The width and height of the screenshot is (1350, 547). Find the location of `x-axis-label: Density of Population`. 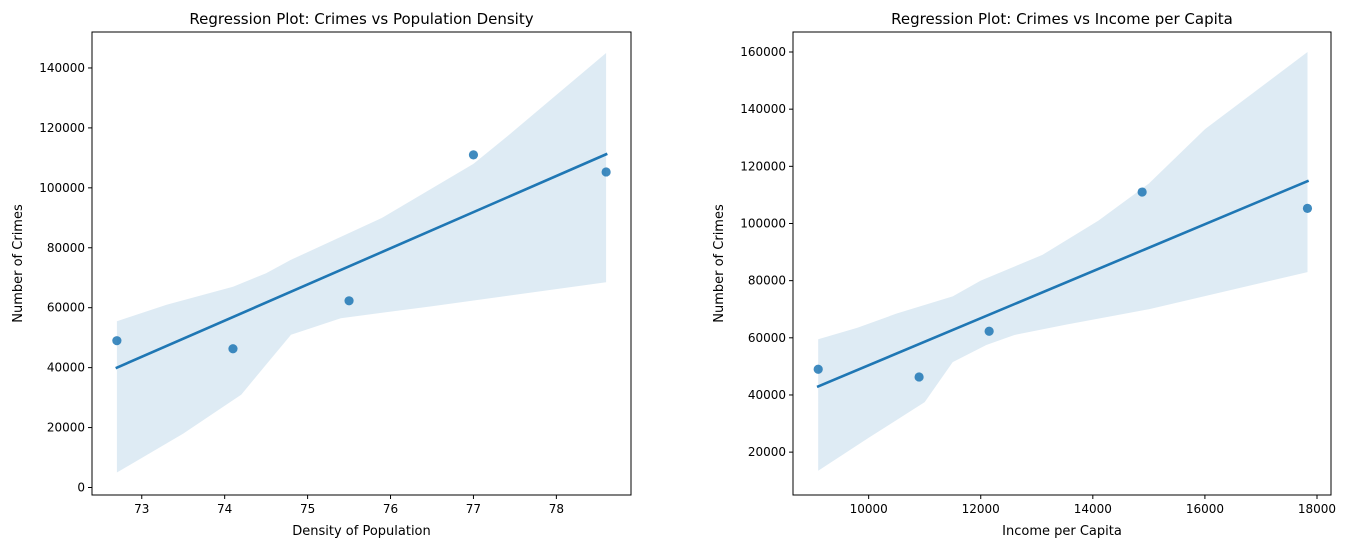

x-axis-label: Density of Population is located at coordinates (361, 531).